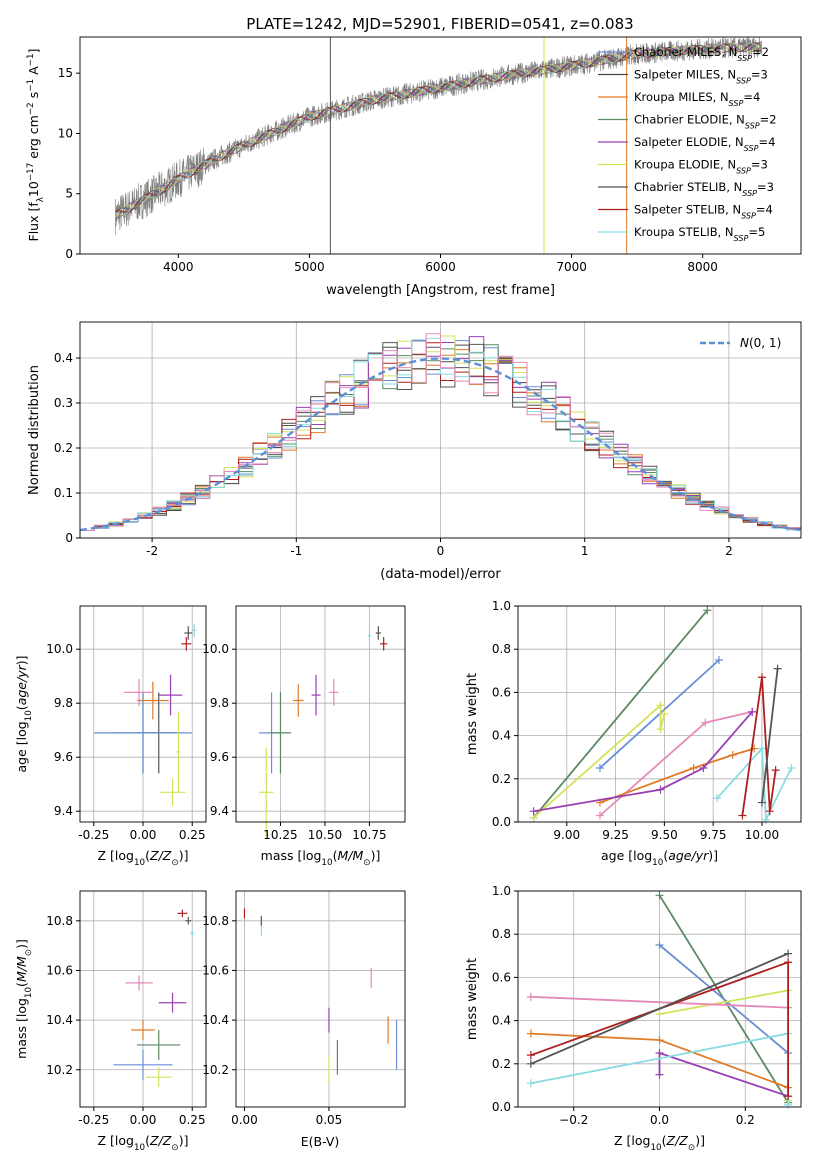  What do you see at coordinates (704, 144) in the screenshot?
I see `legend-label: Salpeter ELODIE, NSSP=4` at bounding box center [704, 144].